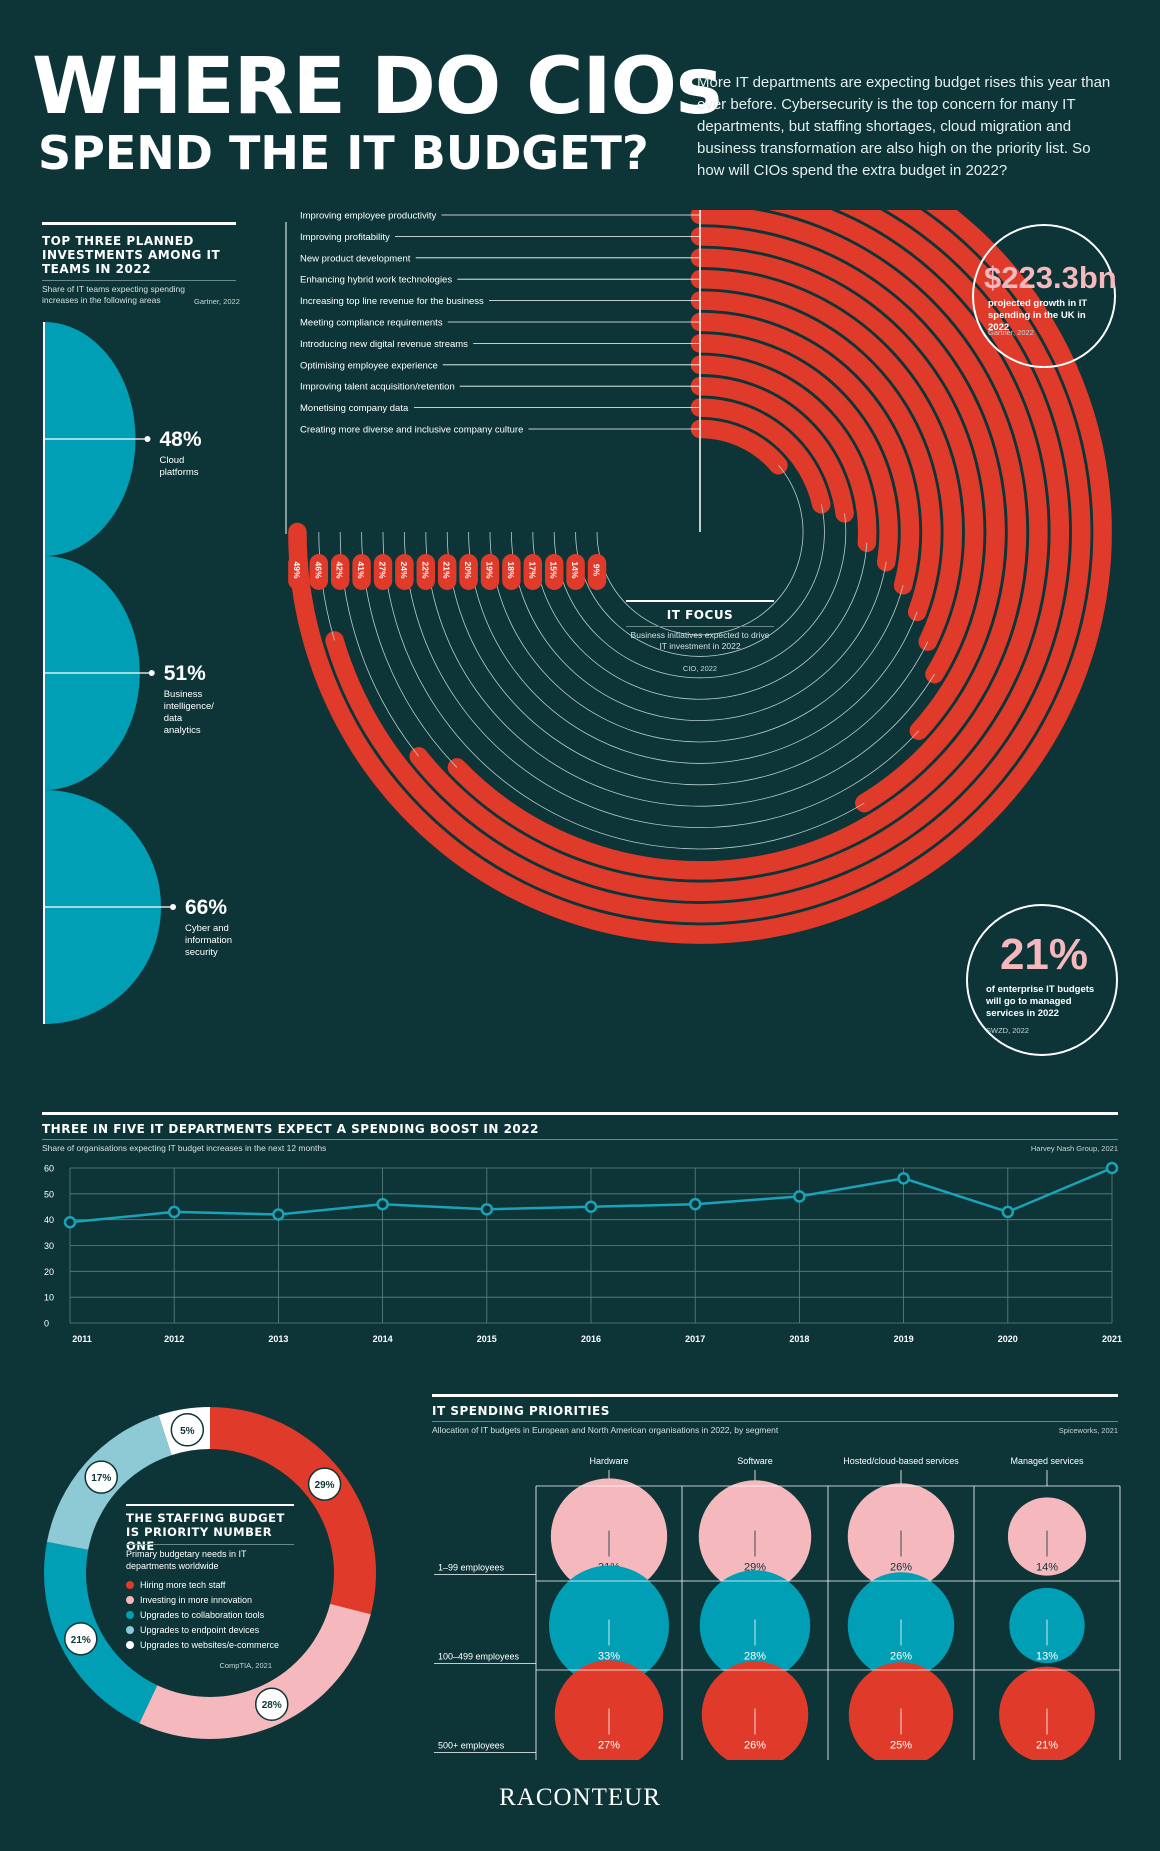 The image size is (1160, 1851). What do you see at coordinates (210, 1544) in the screenshot?
I see `staffing-divider` at bounding box center [210, 1544].